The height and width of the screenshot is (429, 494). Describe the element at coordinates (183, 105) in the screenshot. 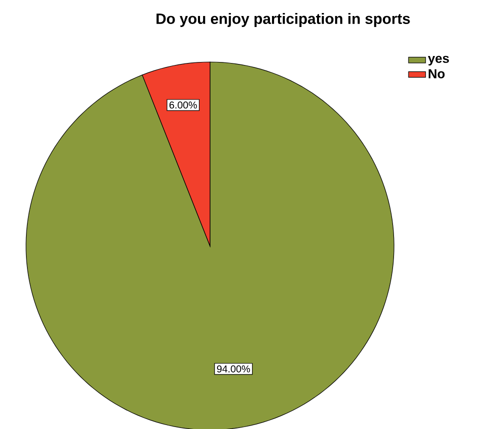

I see `data-label: 6.00%` at that location.